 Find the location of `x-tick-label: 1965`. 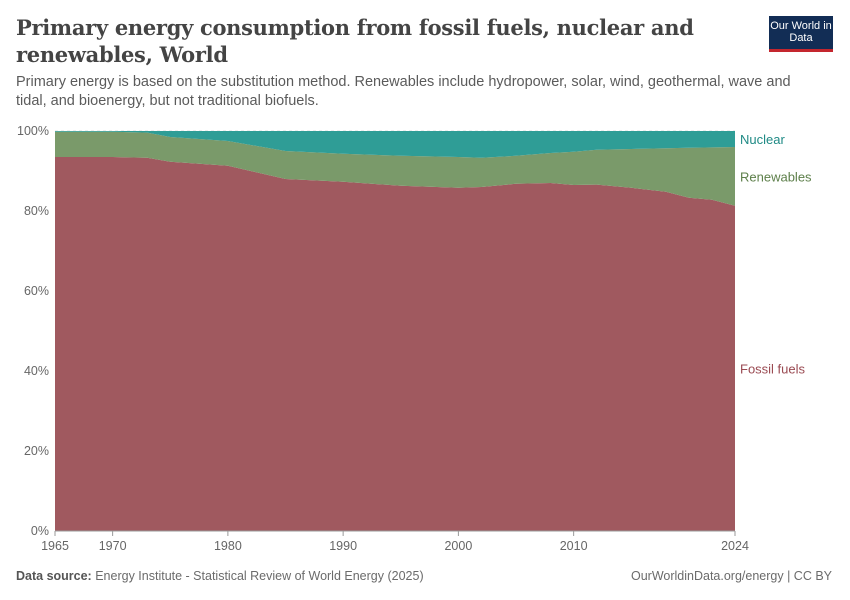

x-tick-label: 1965 is located at coordinates (55, 546).